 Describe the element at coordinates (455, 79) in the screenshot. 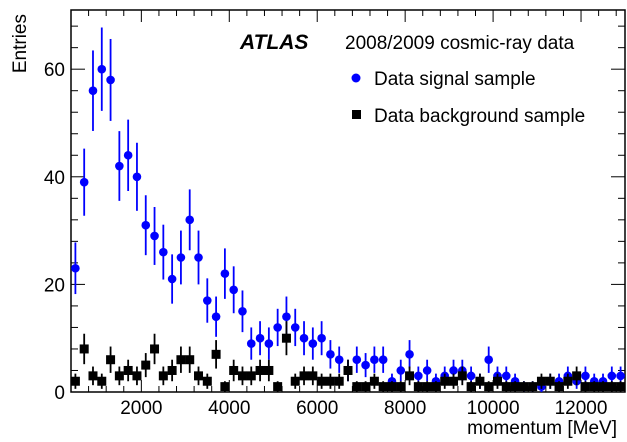

I see `legend-label-signal: Data signal sample` at that location.